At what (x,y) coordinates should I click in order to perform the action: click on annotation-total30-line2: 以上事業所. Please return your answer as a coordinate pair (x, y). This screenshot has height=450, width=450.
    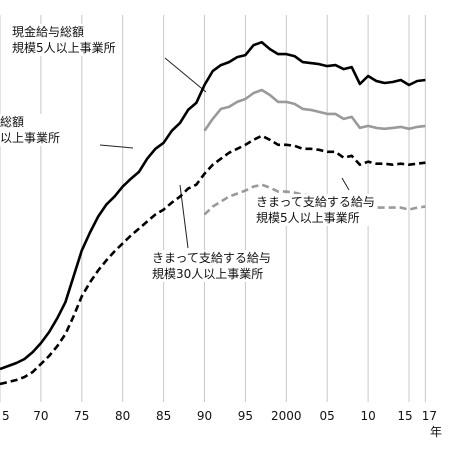
    Looking at the image, I should click on (30, 138).